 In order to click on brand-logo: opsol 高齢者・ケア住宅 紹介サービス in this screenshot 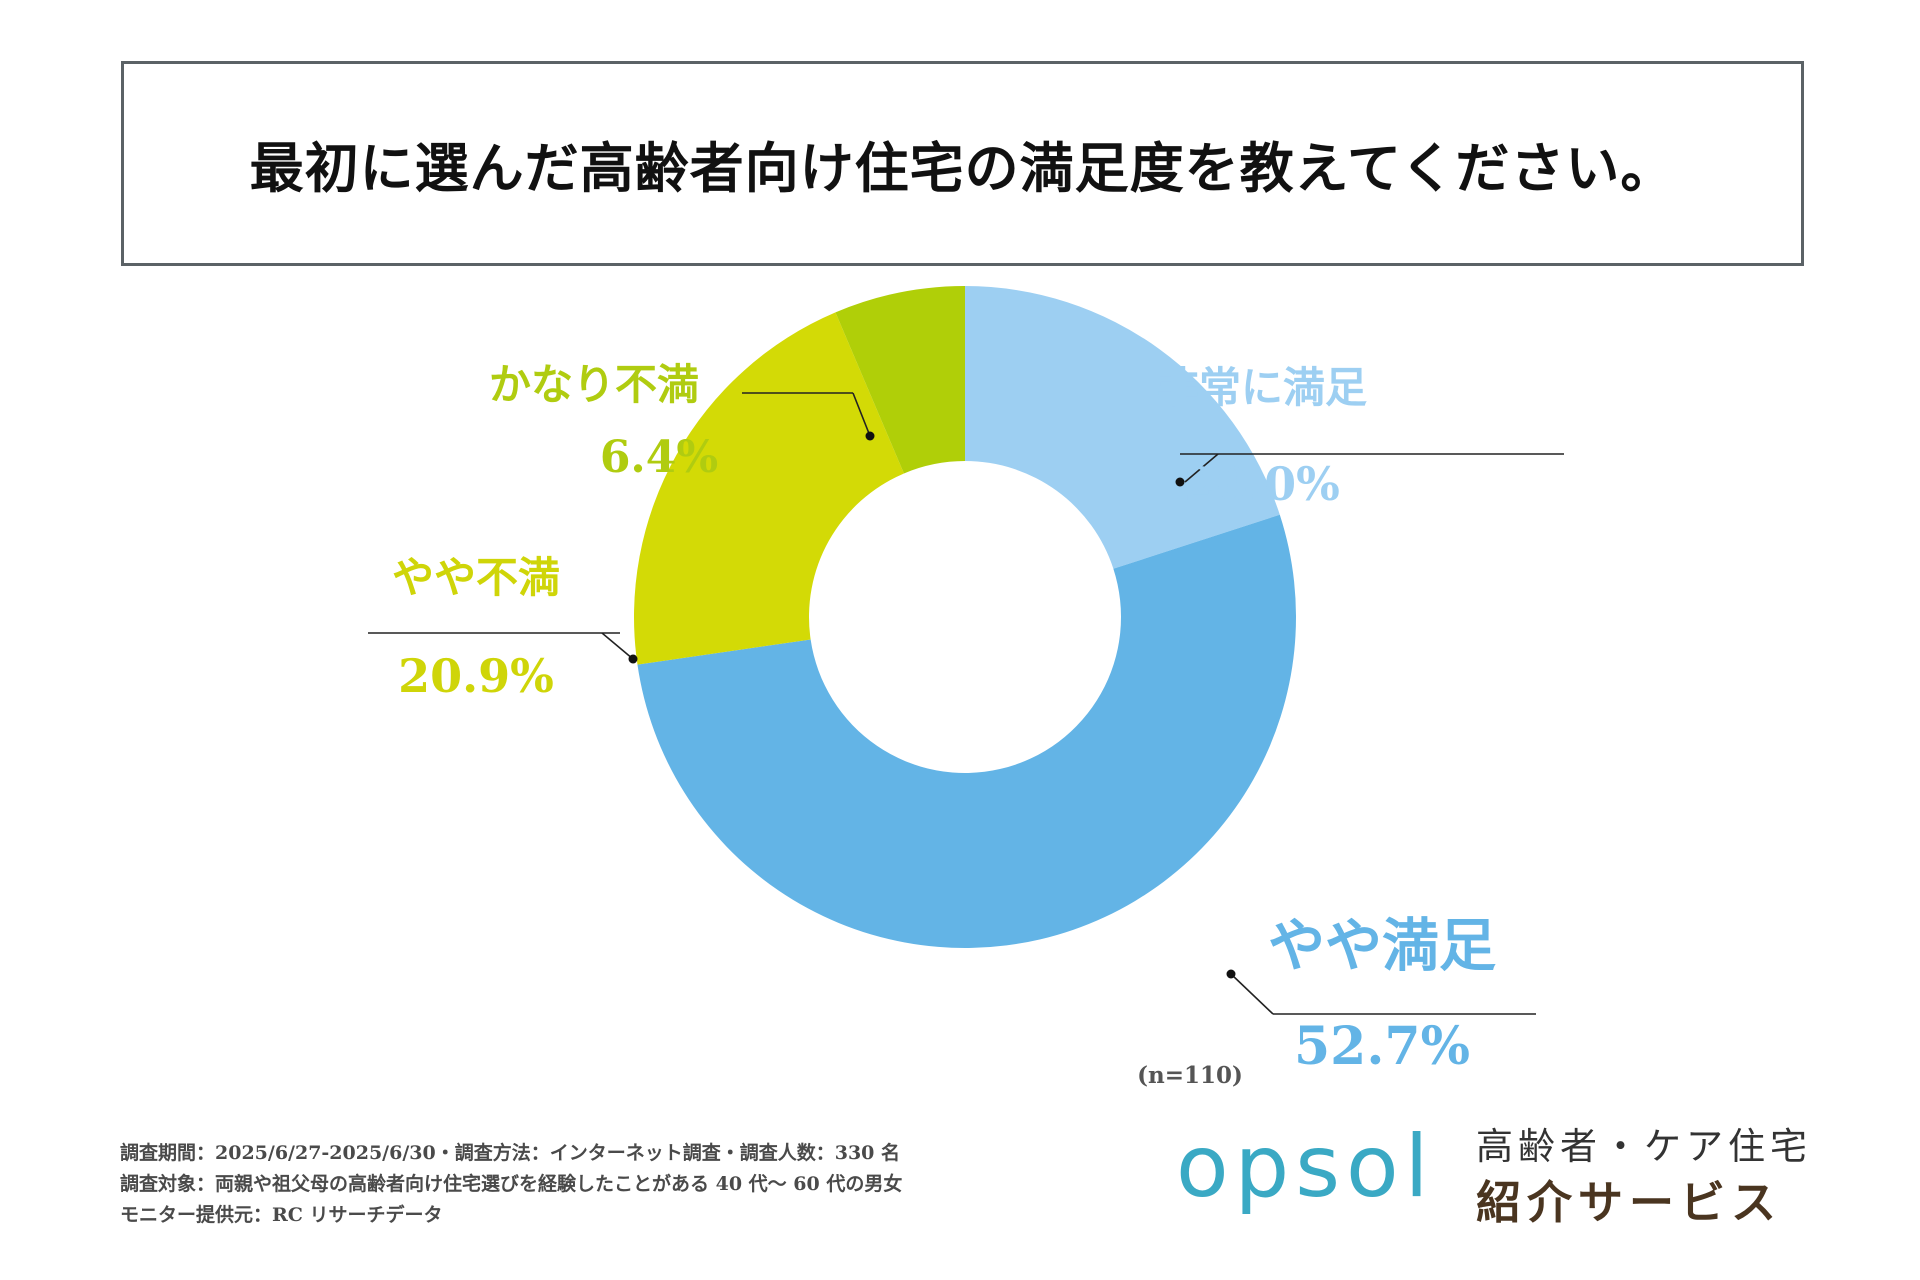, I will do `click(1496, 1180)`.